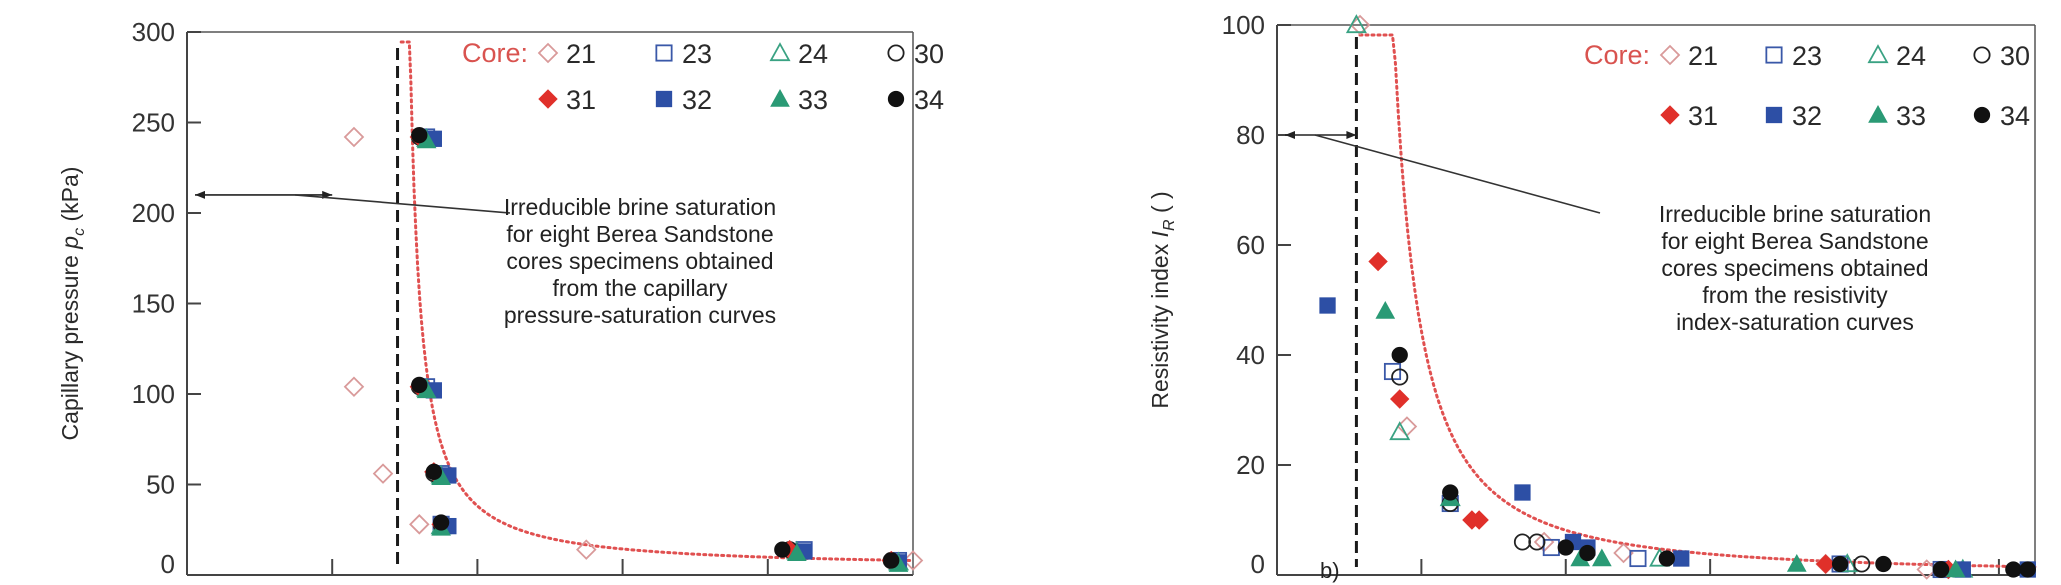  I want to click on annotation-text: cores specimens obtained, so click(639, 261).